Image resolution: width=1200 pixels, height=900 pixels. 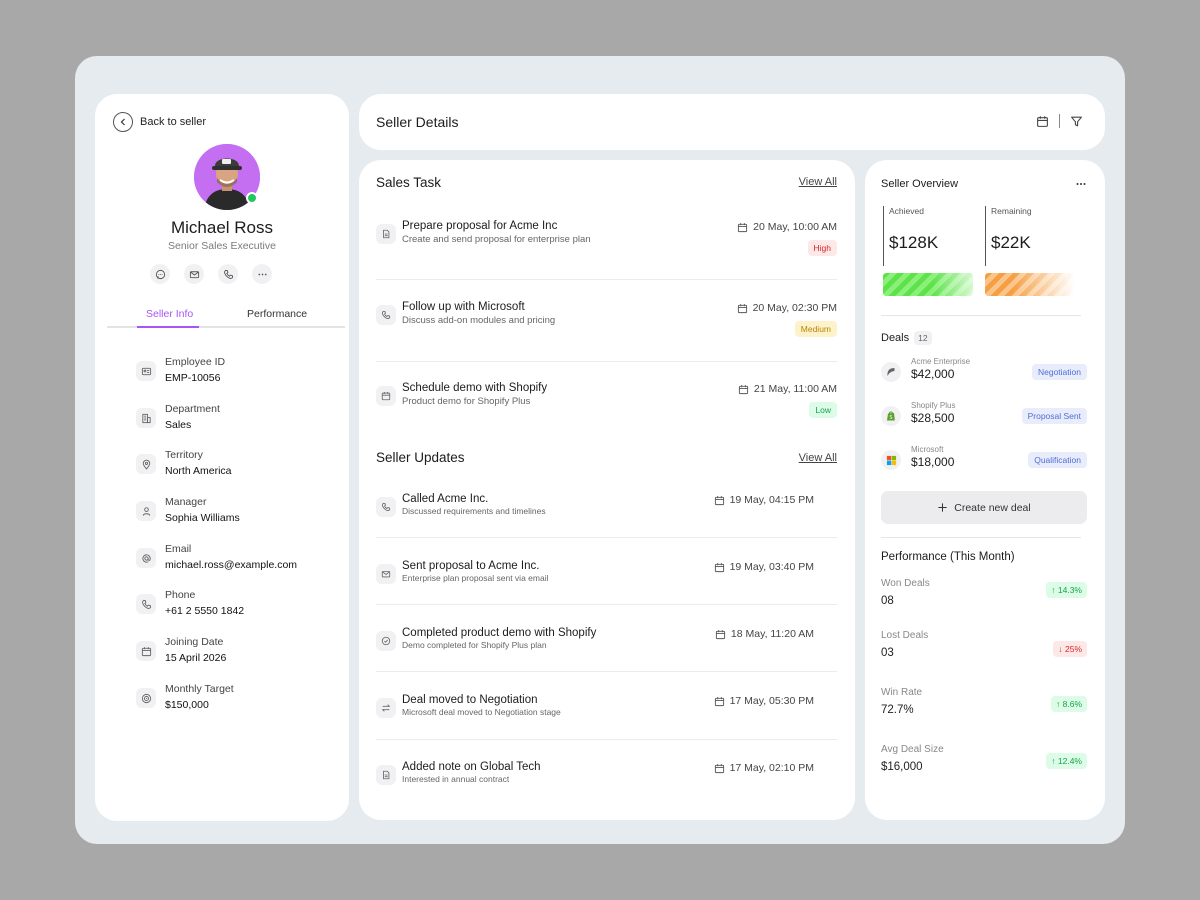 I want to click on create-new-deal-label: Create new deal, so click(x=992, y=507).